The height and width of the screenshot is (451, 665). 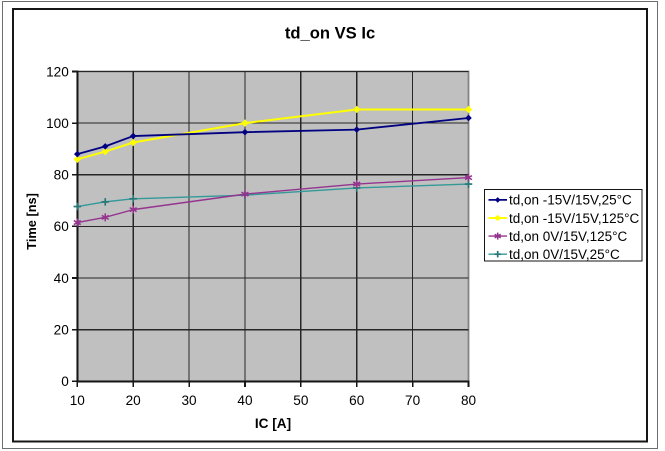 What do you see at coordinates (273, 423) in the screenshot?
I see `svg-text: IC [A]` at bounding box center [273, 423].